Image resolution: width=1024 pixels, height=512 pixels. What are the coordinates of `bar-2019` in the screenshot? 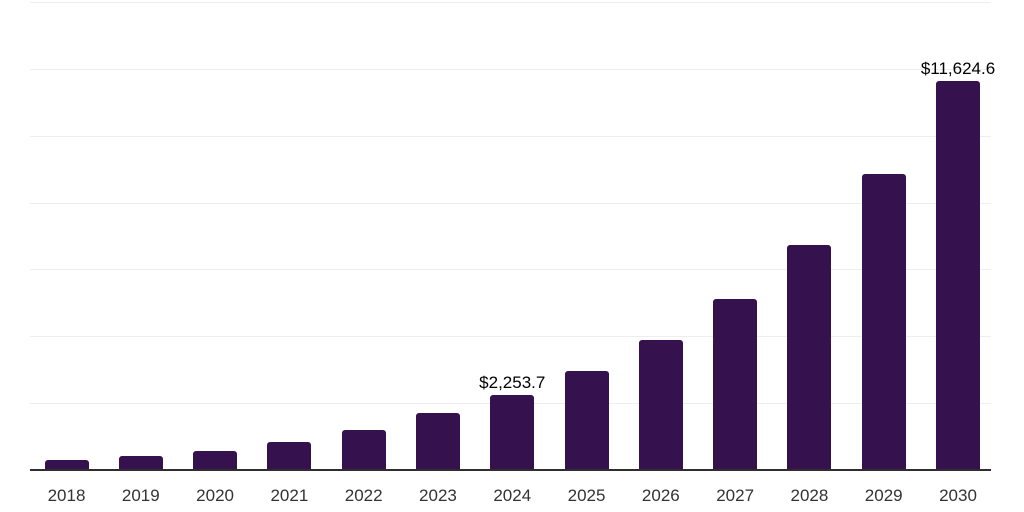 It's located at (140, 463).